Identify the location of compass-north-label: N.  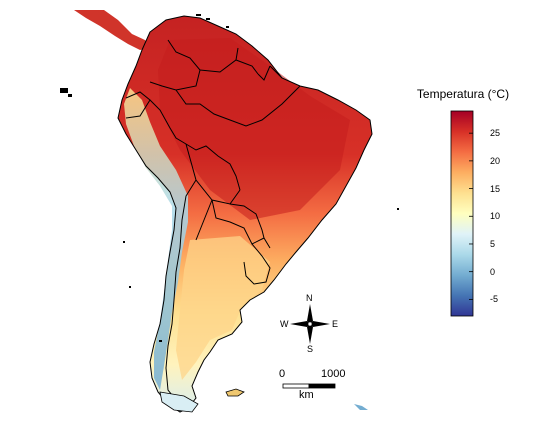
(309, 298).